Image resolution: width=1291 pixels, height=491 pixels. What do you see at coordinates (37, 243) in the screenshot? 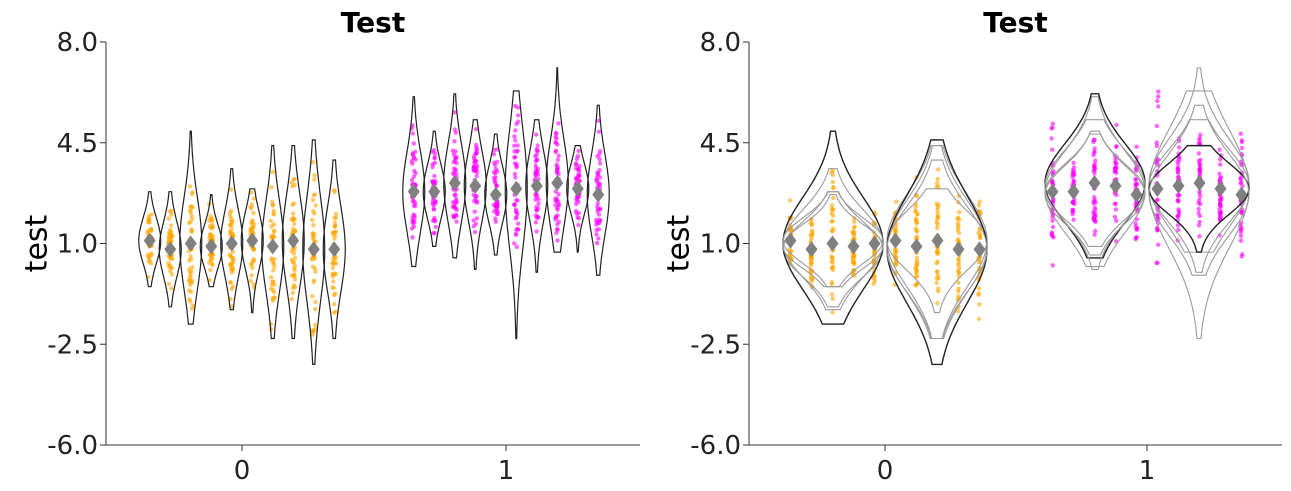
I see `y-axis-label: test` at bounding box center [37, 243].